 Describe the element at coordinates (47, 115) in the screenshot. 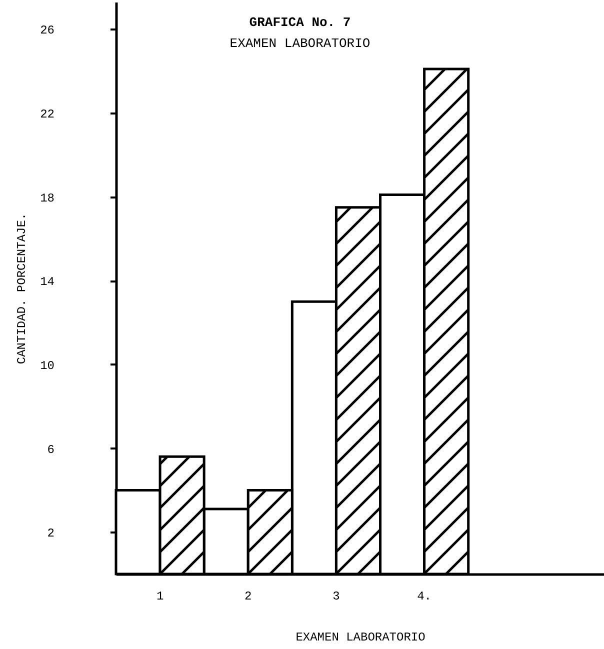

I see `y-tick-label: 22` at that location.